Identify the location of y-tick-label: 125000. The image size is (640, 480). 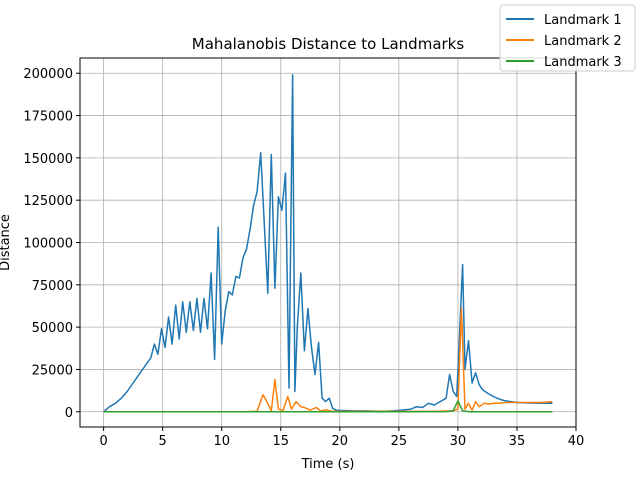
(48, 201).